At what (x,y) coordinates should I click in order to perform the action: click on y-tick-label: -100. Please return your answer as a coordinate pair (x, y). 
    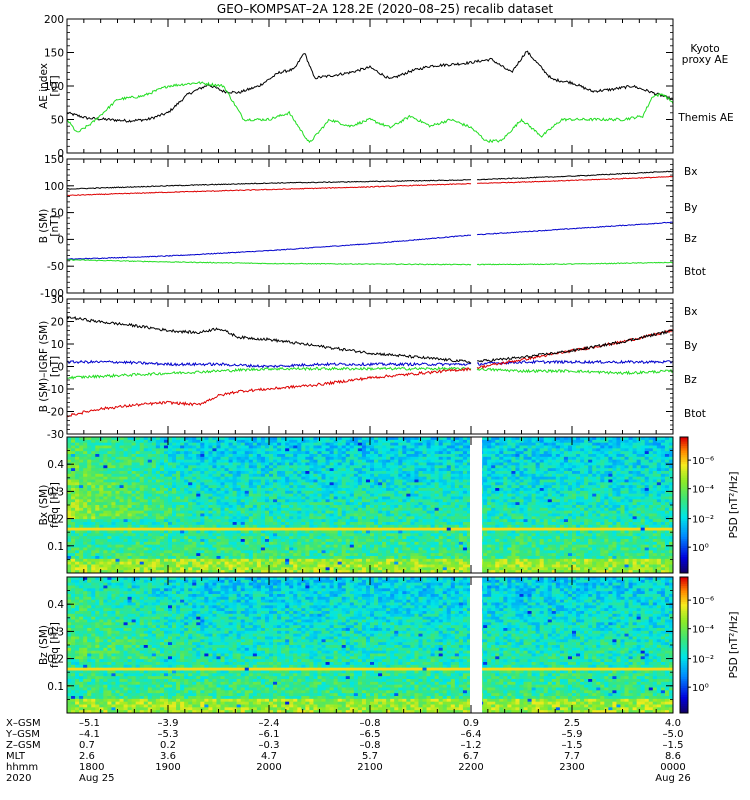
    Looking at the image, I should click on (52, 294).